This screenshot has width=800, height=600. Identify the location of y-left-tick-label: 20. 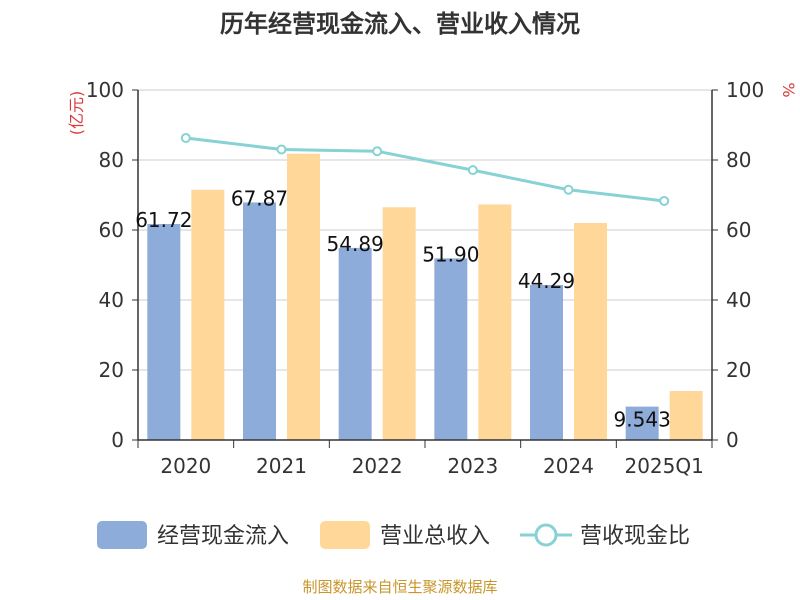
(111, 370).